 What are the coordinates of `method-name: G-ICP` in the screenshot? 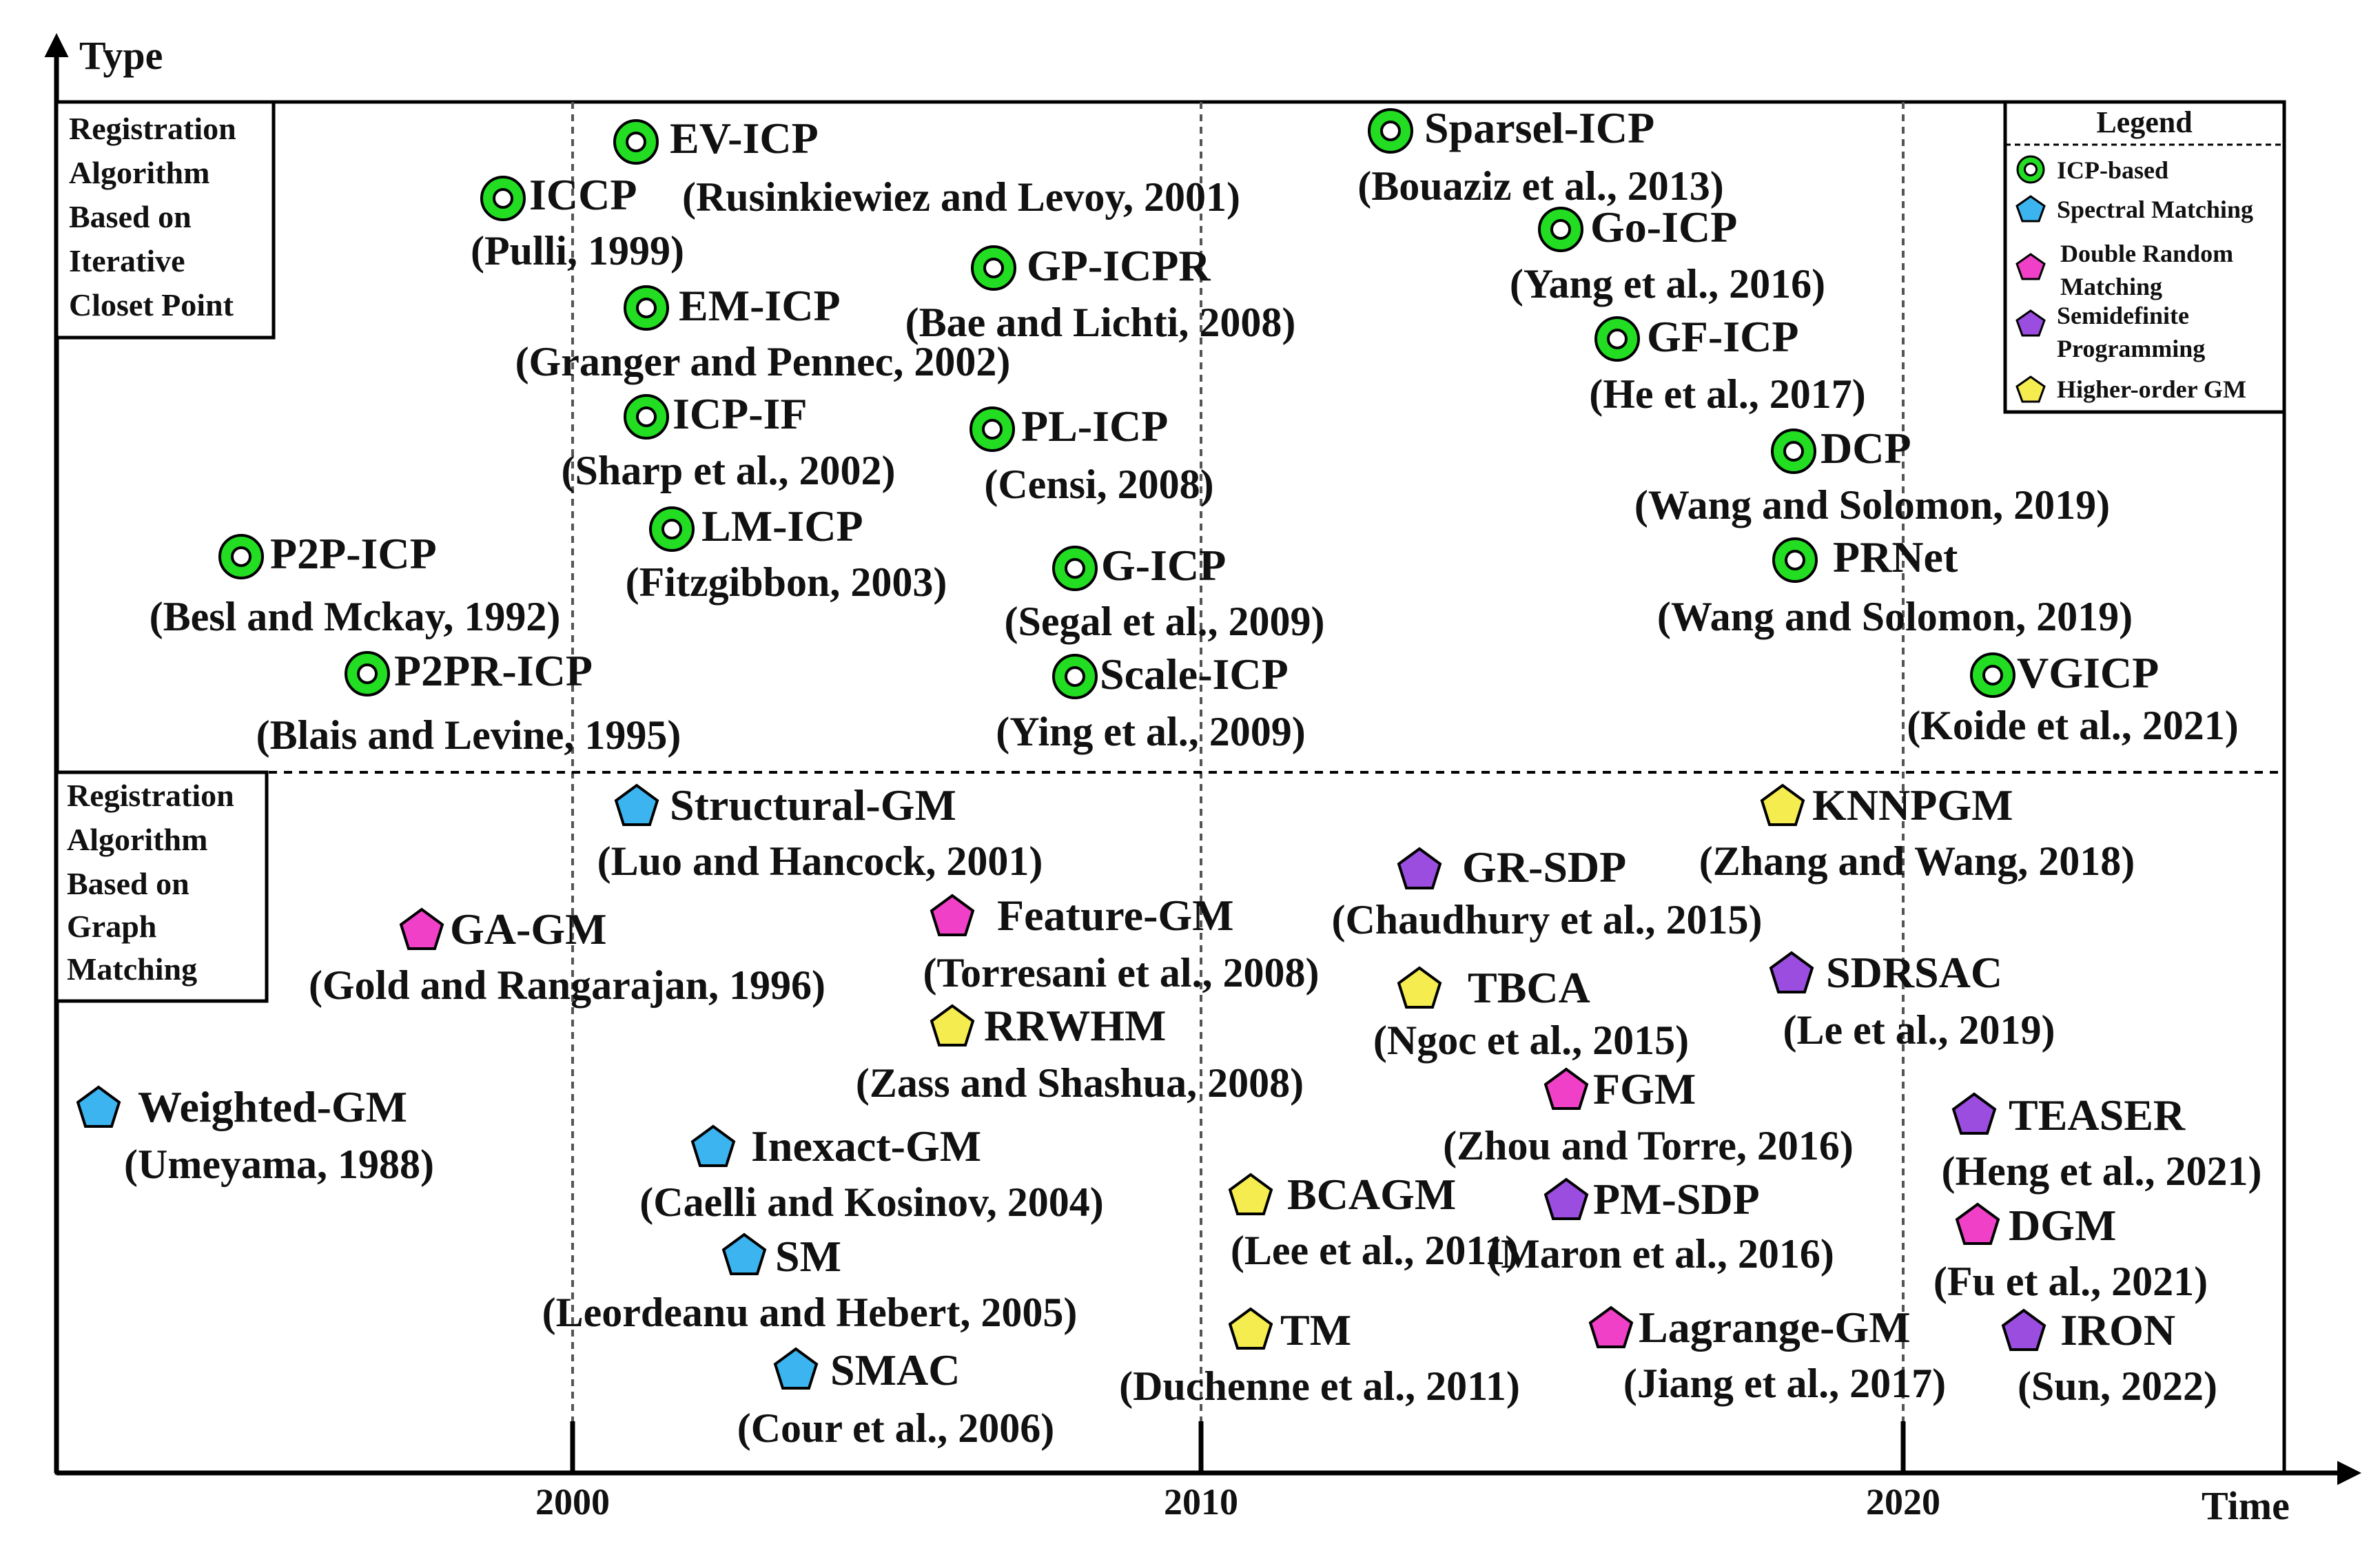 It's located at (1163, 565).